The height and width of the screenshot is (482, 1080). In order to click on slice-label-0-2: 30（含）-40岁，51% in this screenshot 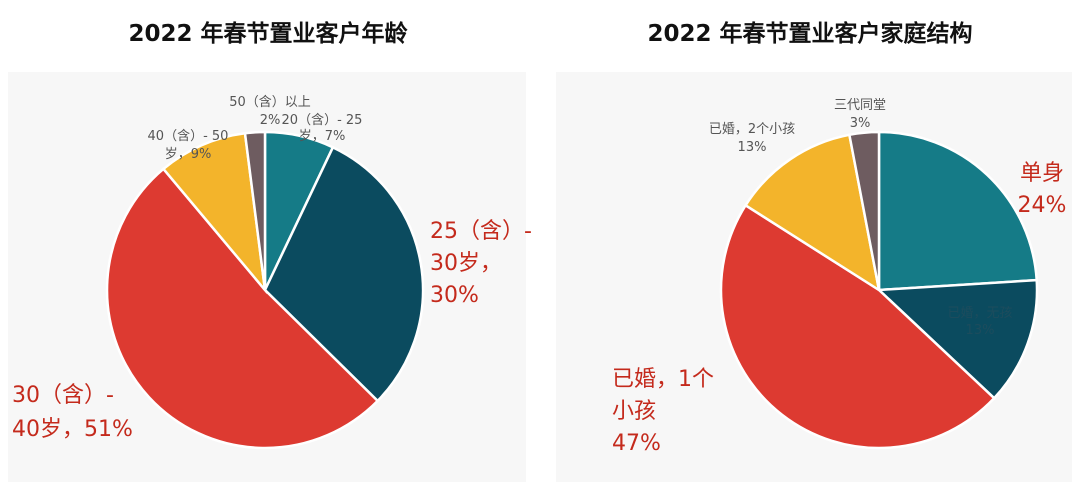, I will do `click(72, 412)`.